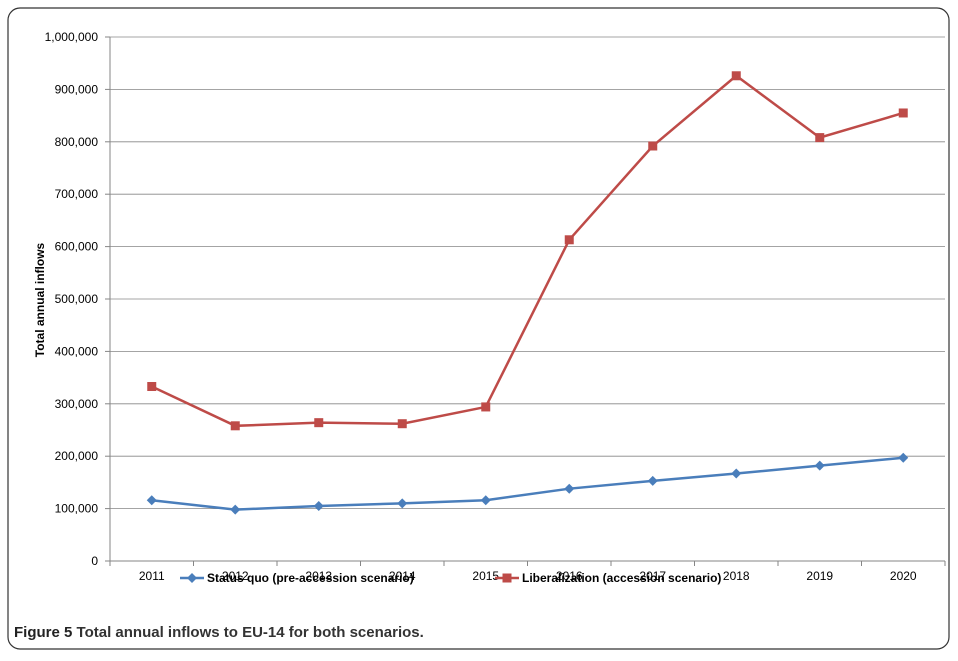  Describe the element at coordinates (152, 576) in the screenshot. I see `x-tick-label: 2011` at that location.